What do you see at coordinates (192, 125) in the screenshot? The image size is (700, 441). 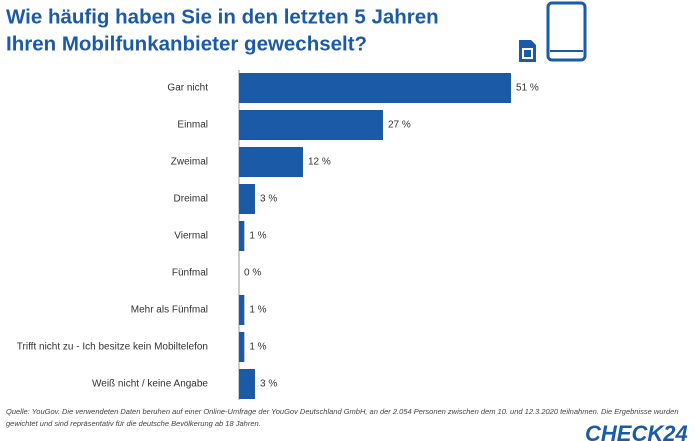 I see `category-label: Einmal` at bounding box center [192, 125].